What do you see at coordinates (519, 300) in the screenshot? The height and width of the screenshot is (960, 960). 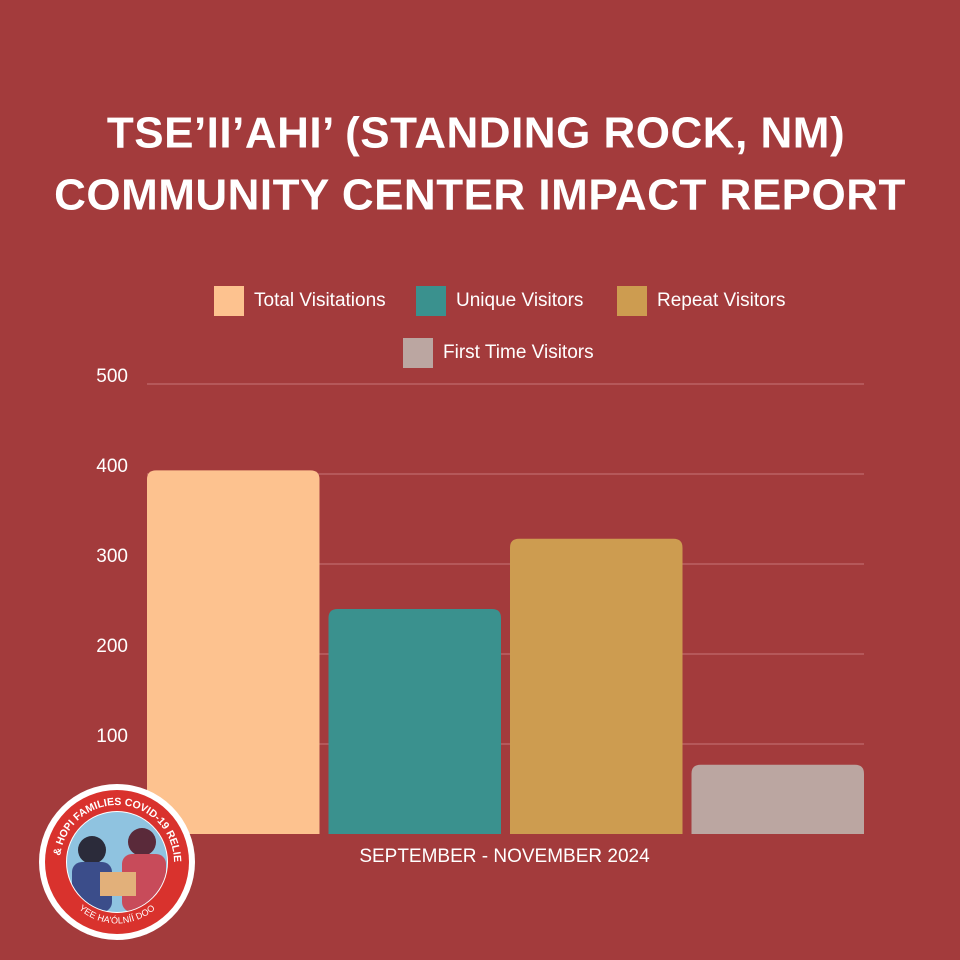 I see `legend-label: Unique Visitors` at bounding box center [519, 300].